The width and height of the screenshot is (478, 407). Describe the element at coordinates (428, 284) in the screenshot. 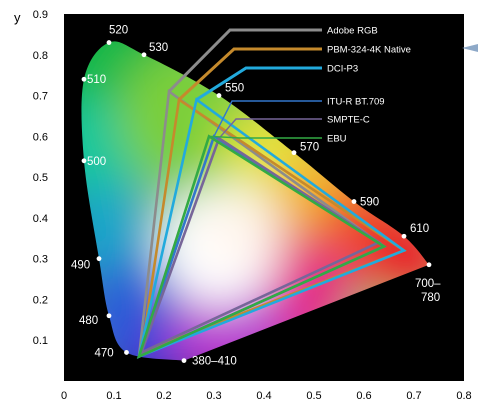

I see `wavelength-label: 700–` at that location.